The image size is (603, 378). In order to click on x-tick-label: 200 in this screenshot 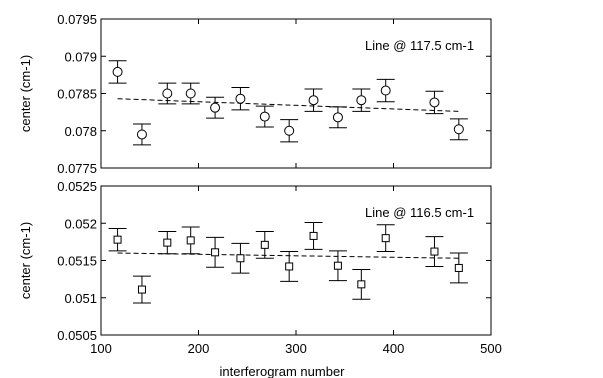, I will do `click(199, 348)`.